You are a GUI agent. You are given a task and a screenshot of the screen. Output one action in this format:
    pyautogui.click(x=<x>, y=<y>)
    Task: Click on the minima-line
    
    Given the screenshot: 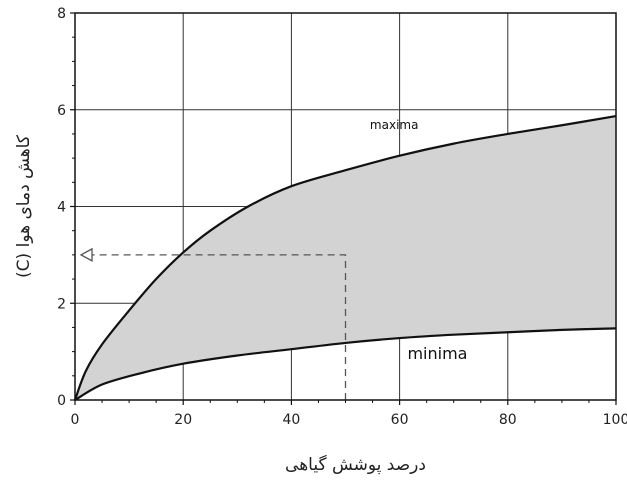 What is the action you would take?
    pyautogui.click(x=345, y=364)
    